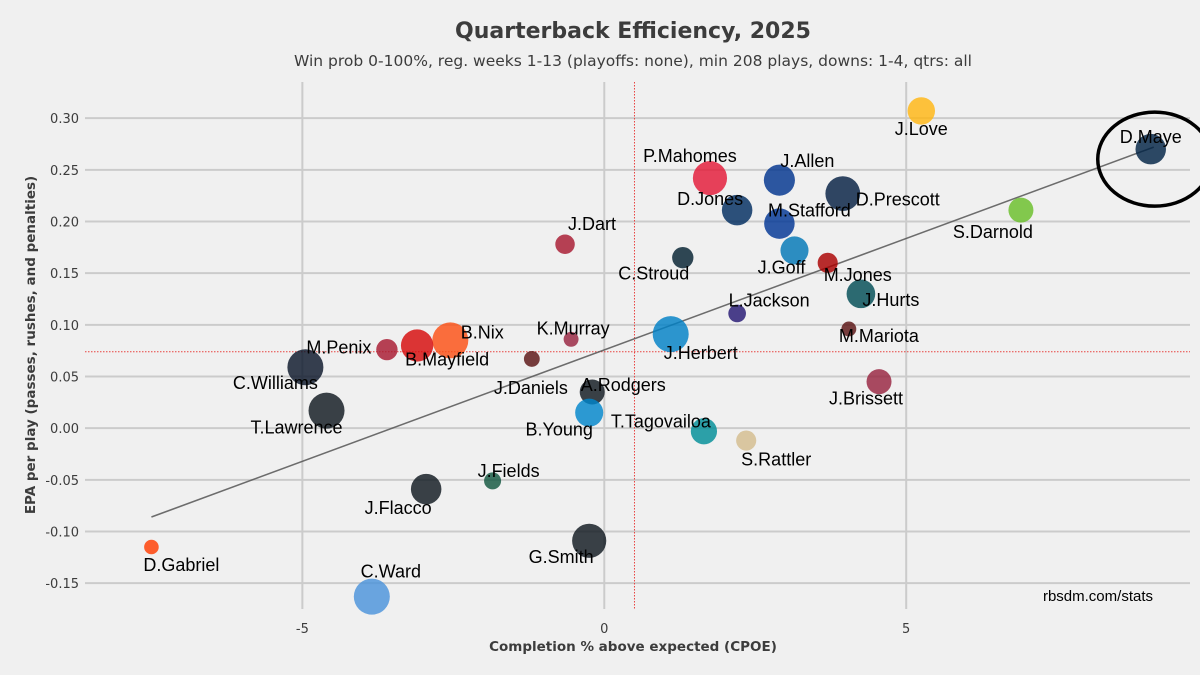 This screenshot has width=1200, height=675. I want to click on point-label: J.Flacco, so click(398, 508).